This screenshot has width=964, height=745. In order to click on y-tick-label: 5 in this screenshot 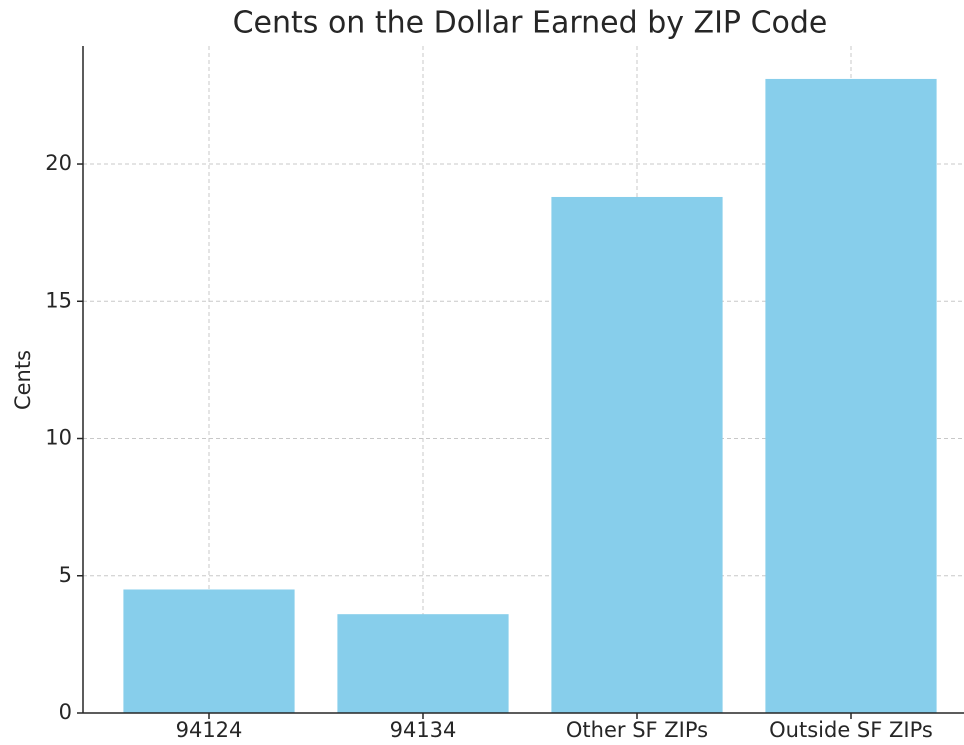, I will do `click(65, 575)`.